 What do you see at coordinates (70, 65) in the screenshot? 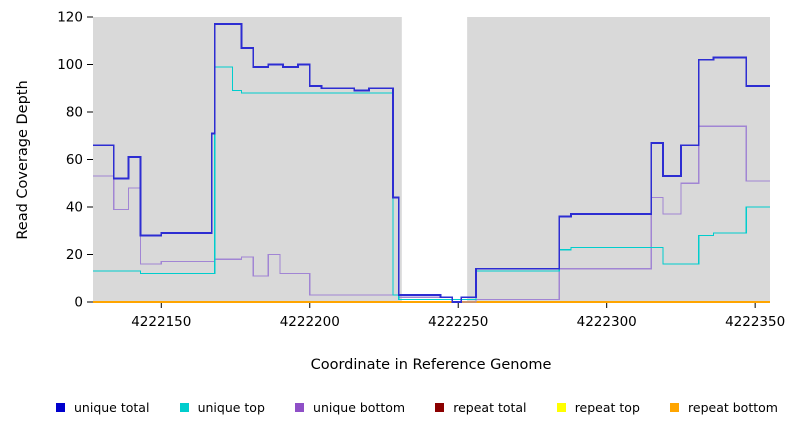
I see `y-tick-label: 100` at bounding box center [70, 65].